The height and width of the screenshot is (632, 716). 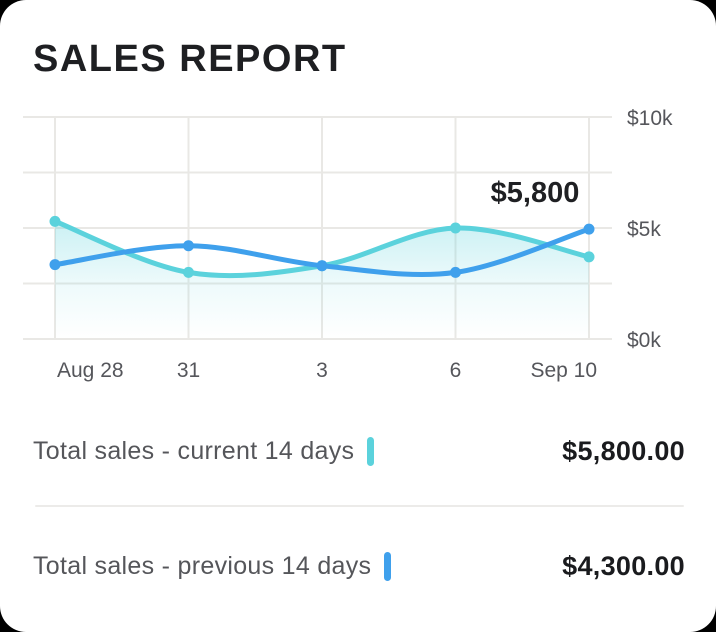 I want to click on svg-text: 31, so click(x=188, y=370).